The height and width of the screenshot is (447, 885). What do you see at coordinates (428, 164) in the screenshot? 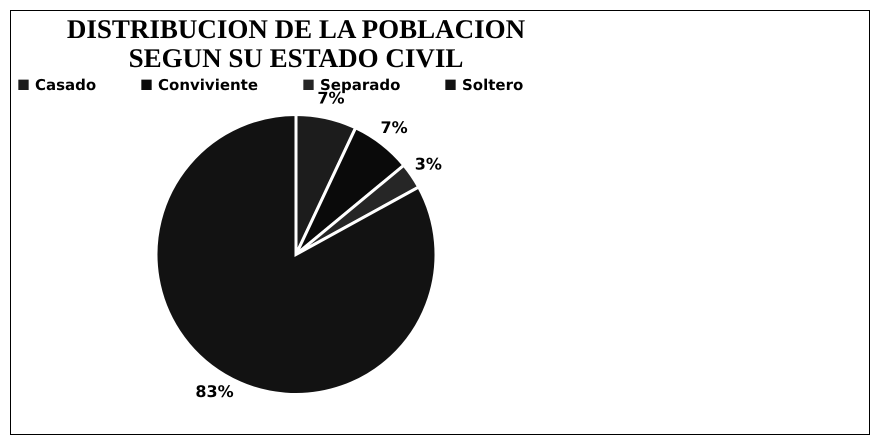
I see `data-label: 3%` at bounding box center [428, 164].